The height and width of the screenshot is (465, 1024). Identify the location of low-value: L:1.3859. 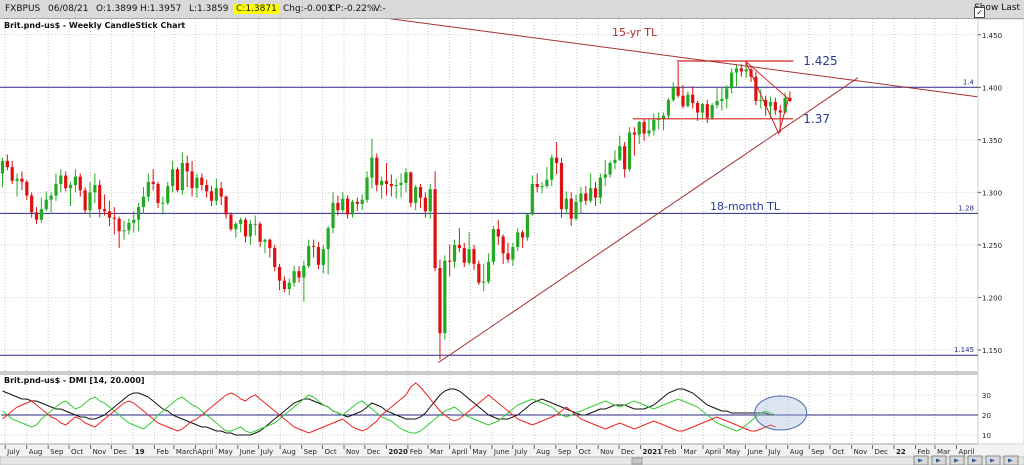
(209, 9).